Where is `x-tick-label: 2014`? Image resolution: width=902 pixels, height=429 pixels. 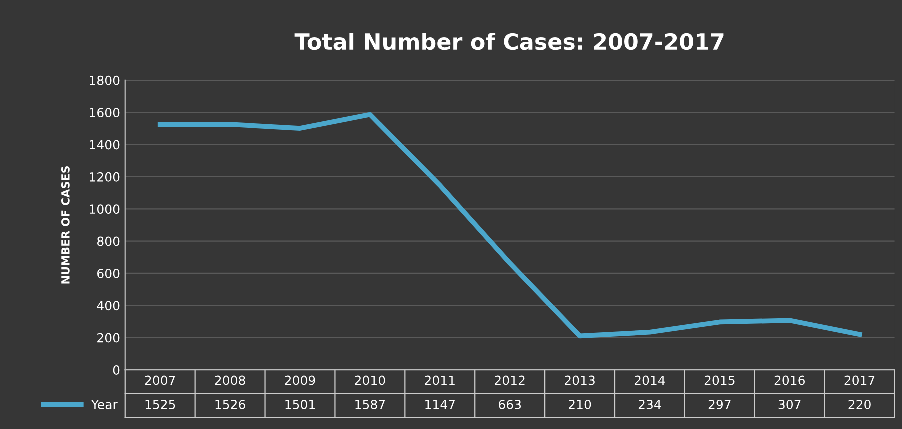
x-tick-label: 2014 is located at coordinates (650, 381).